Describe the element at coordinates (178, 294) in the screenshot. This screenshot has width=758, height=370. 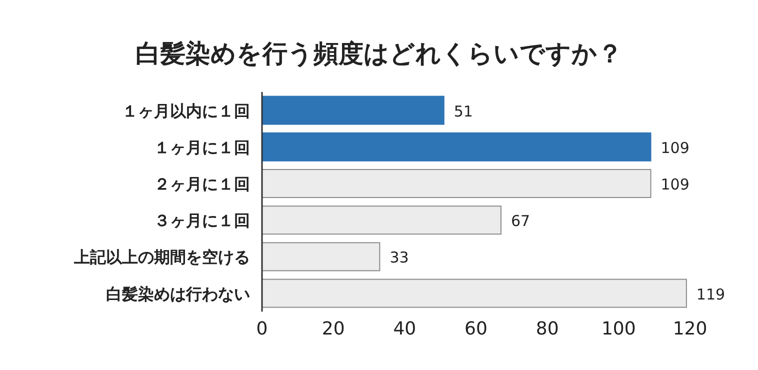
I see `y-tick-label: 白髪染めは行わない` at that location.